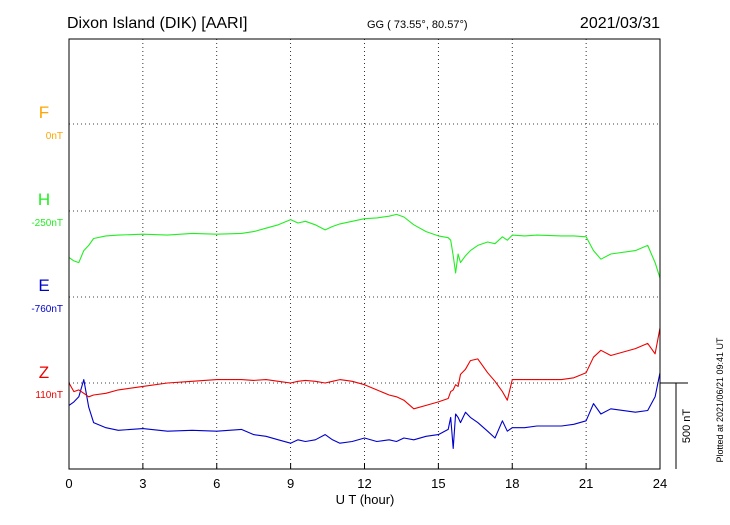 The width and height of the screenshot is (730, 525). I want to click on scale-bar-label: 500 nT, so click(687, 426).